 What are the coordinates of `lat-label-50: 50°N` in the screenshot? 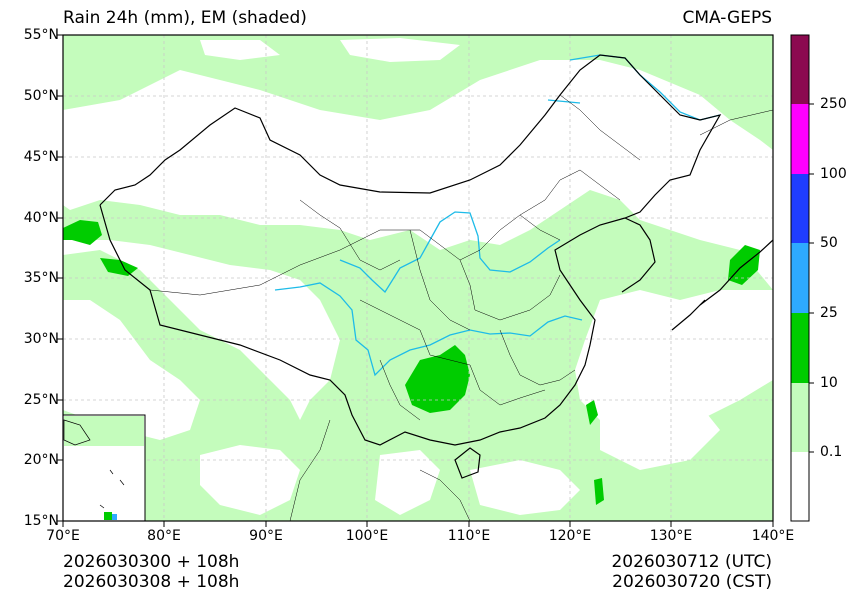 It's located at (41, 96).